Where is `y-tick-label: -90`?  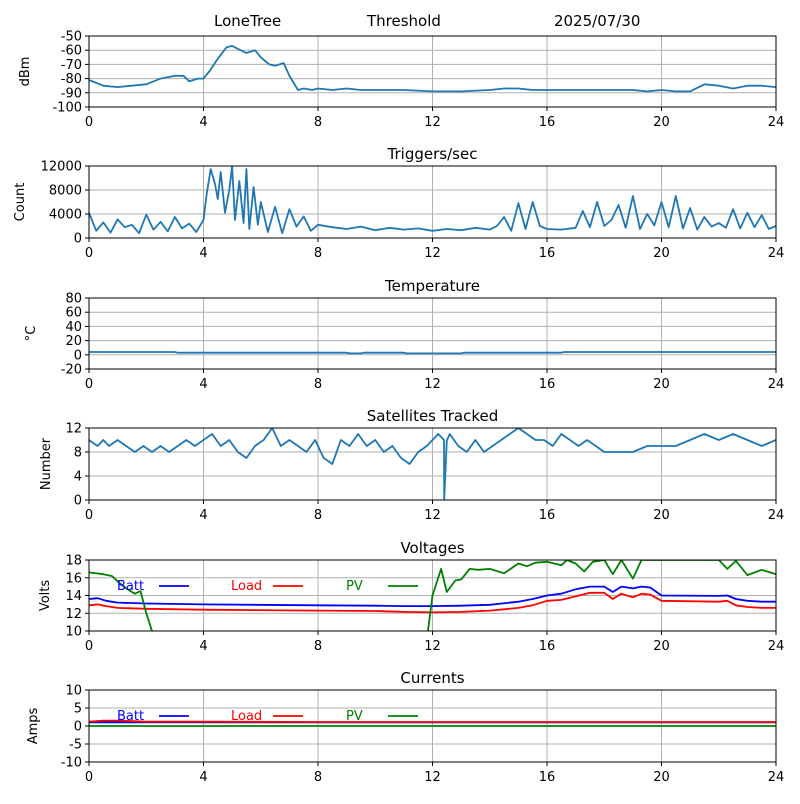 y-tick-label: -90 is located at coordinates (71, 93).